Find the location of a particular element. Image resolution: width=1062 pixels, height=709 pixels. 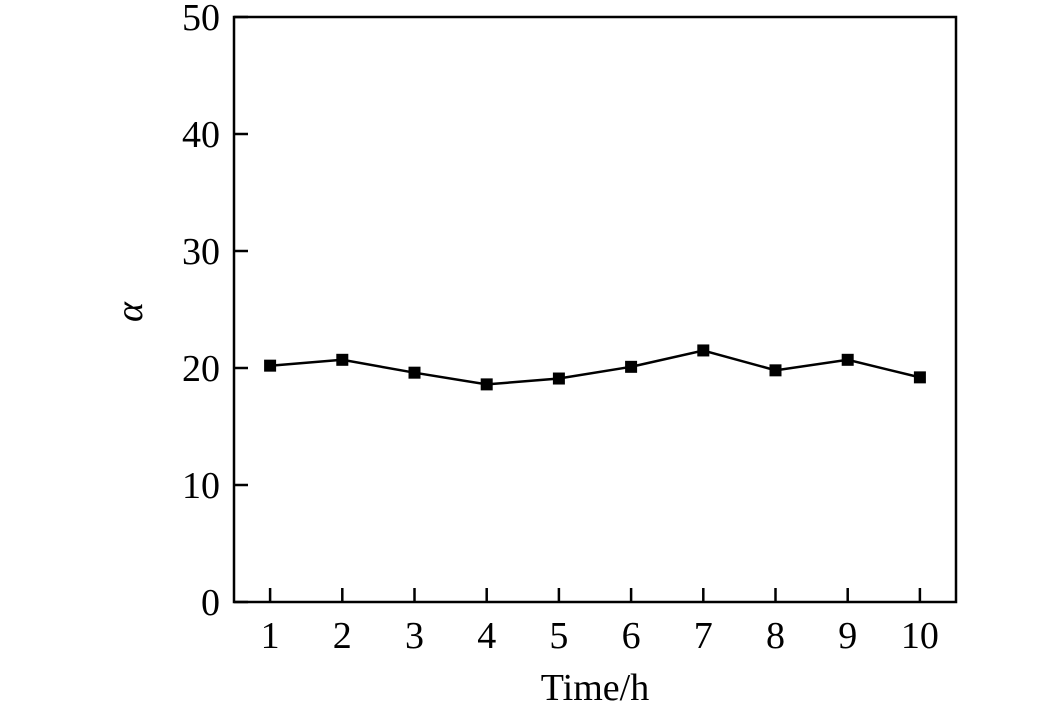

x-tick-label: 6 is located at coordinates (631, 636).